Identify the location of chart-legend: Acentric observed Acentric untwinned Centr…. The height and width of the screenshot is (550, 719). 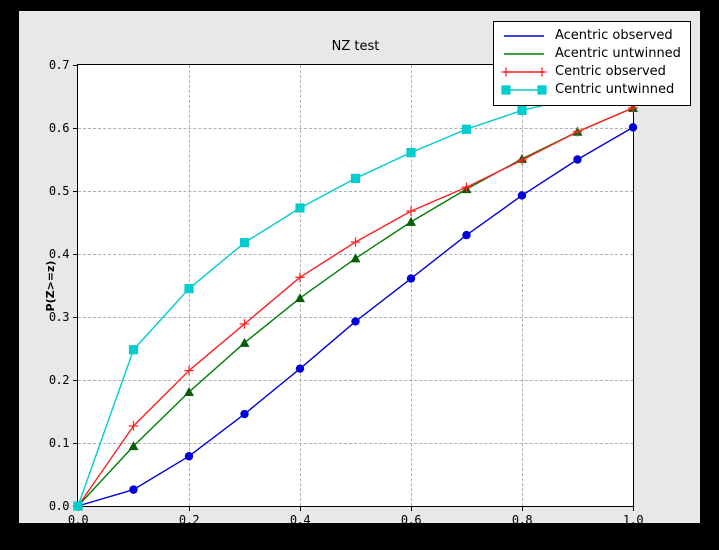
(592, 63).